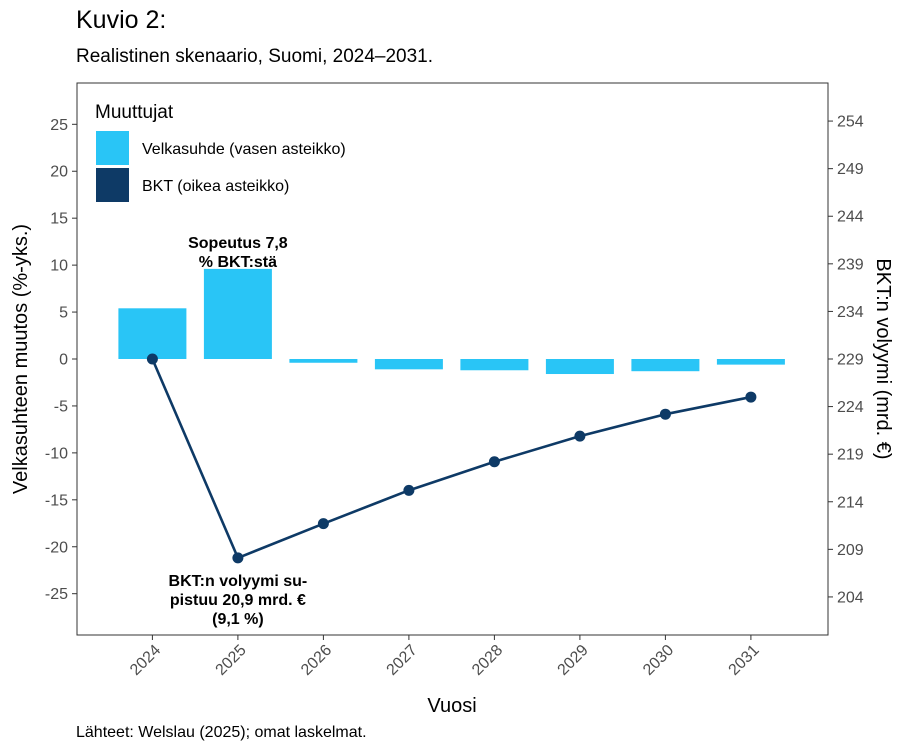  Describe the element at coordinates (850, 407) in the screenshot. I see `right-tick-label: 224` at that location.